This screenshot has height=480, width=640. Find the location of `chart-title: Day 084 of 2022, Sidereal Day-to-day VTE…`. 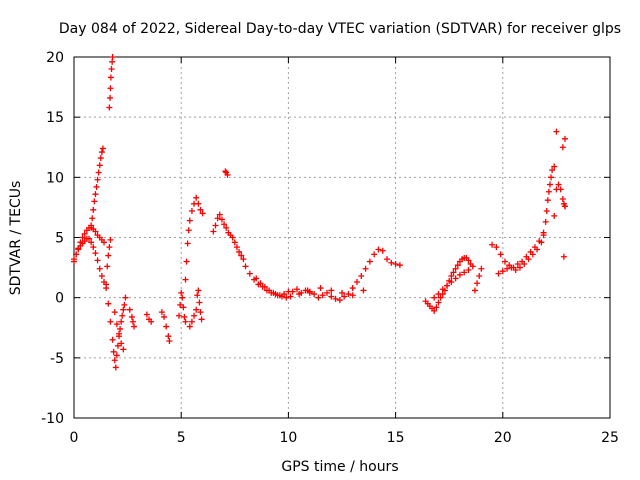

chart-title: Day 084 of 2022, Sidereal Day-to-day VTE… is located at coordinates (340, 29).